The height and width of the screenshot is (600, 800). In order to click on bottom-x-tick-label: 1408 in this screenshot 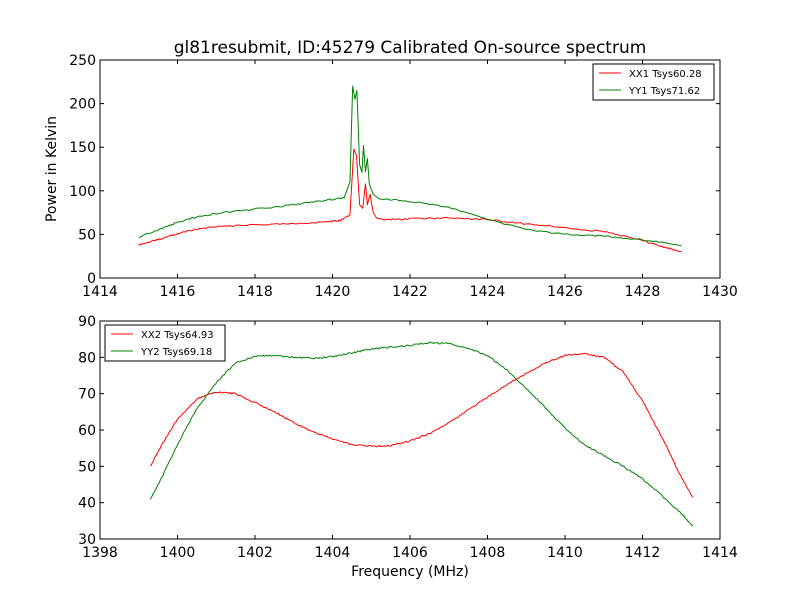, I will do `click(488, 553)`.